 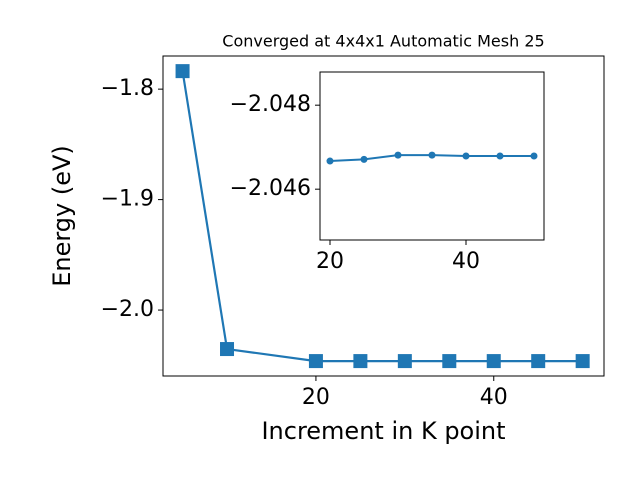 I want to click on y-tick-label: −1.8, so click(x=127, y=88).